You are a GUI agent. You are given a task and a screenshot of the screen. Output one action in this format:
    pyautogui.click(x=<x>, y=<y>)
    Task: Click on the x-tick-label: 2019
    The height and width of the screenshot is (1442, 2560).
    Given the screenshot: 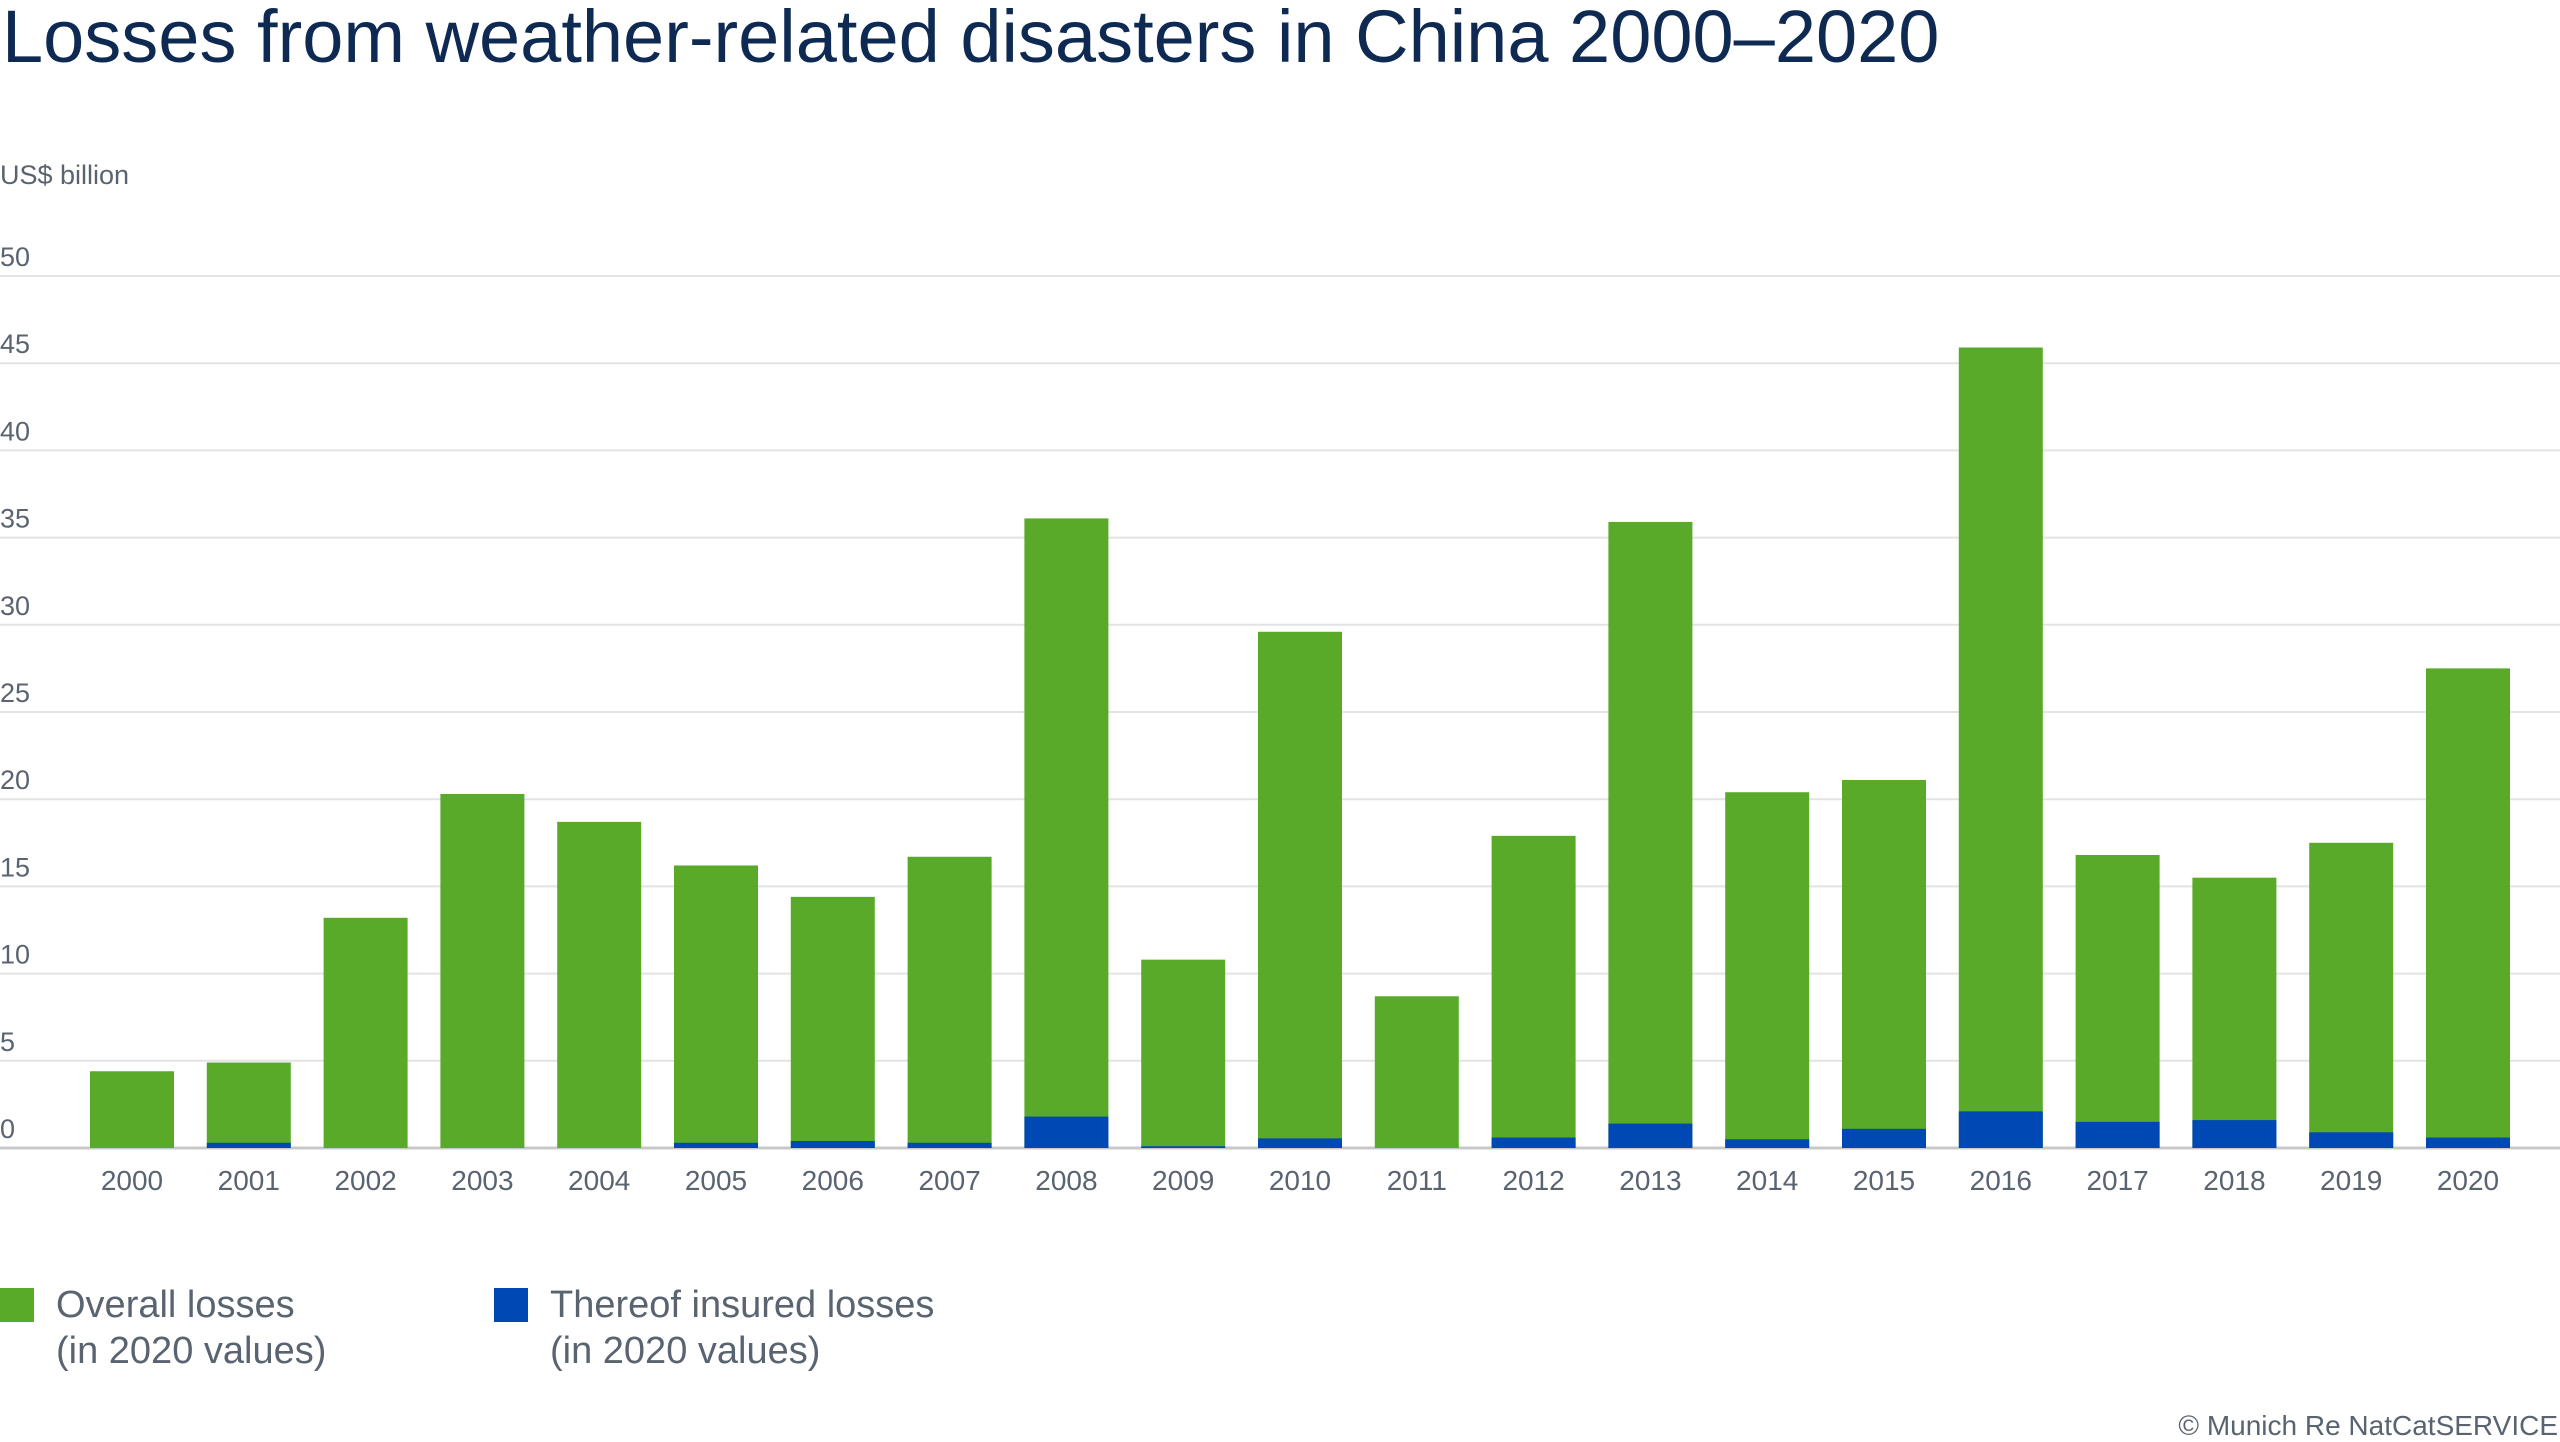 What is the action you would take?
    pyautogui.click(x=2351, y=1180)
    